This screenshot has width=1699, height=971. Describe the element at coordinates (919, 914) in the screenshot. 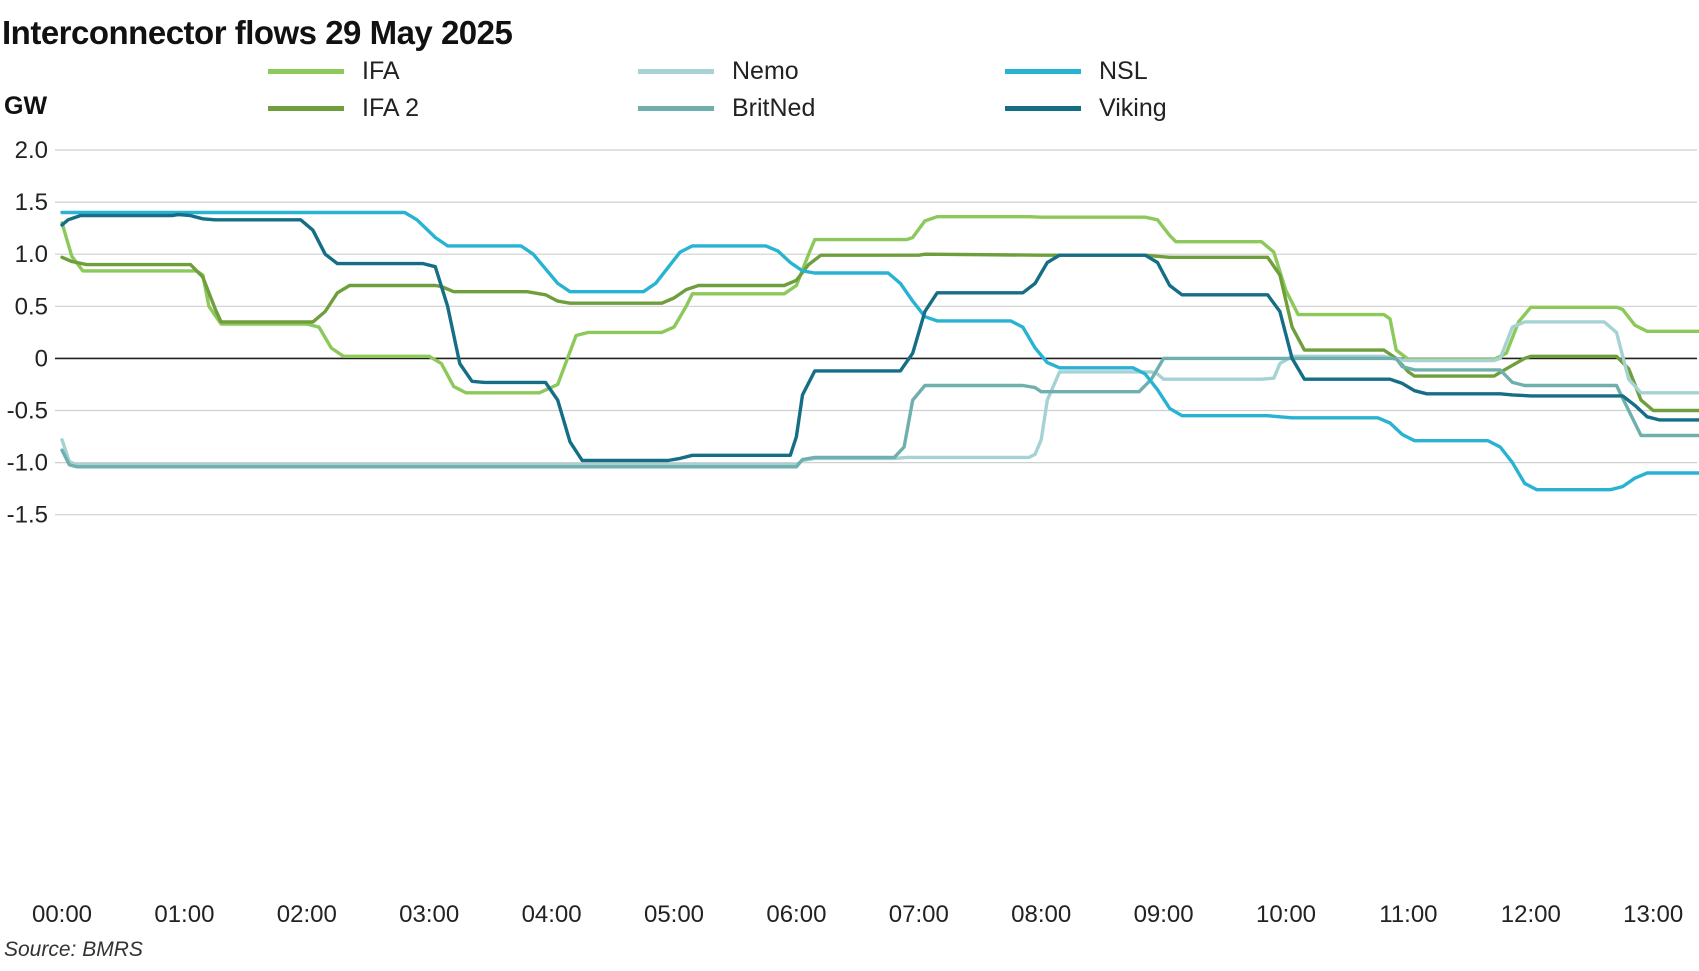

I see `x-tick-label: 07:00` at that location.